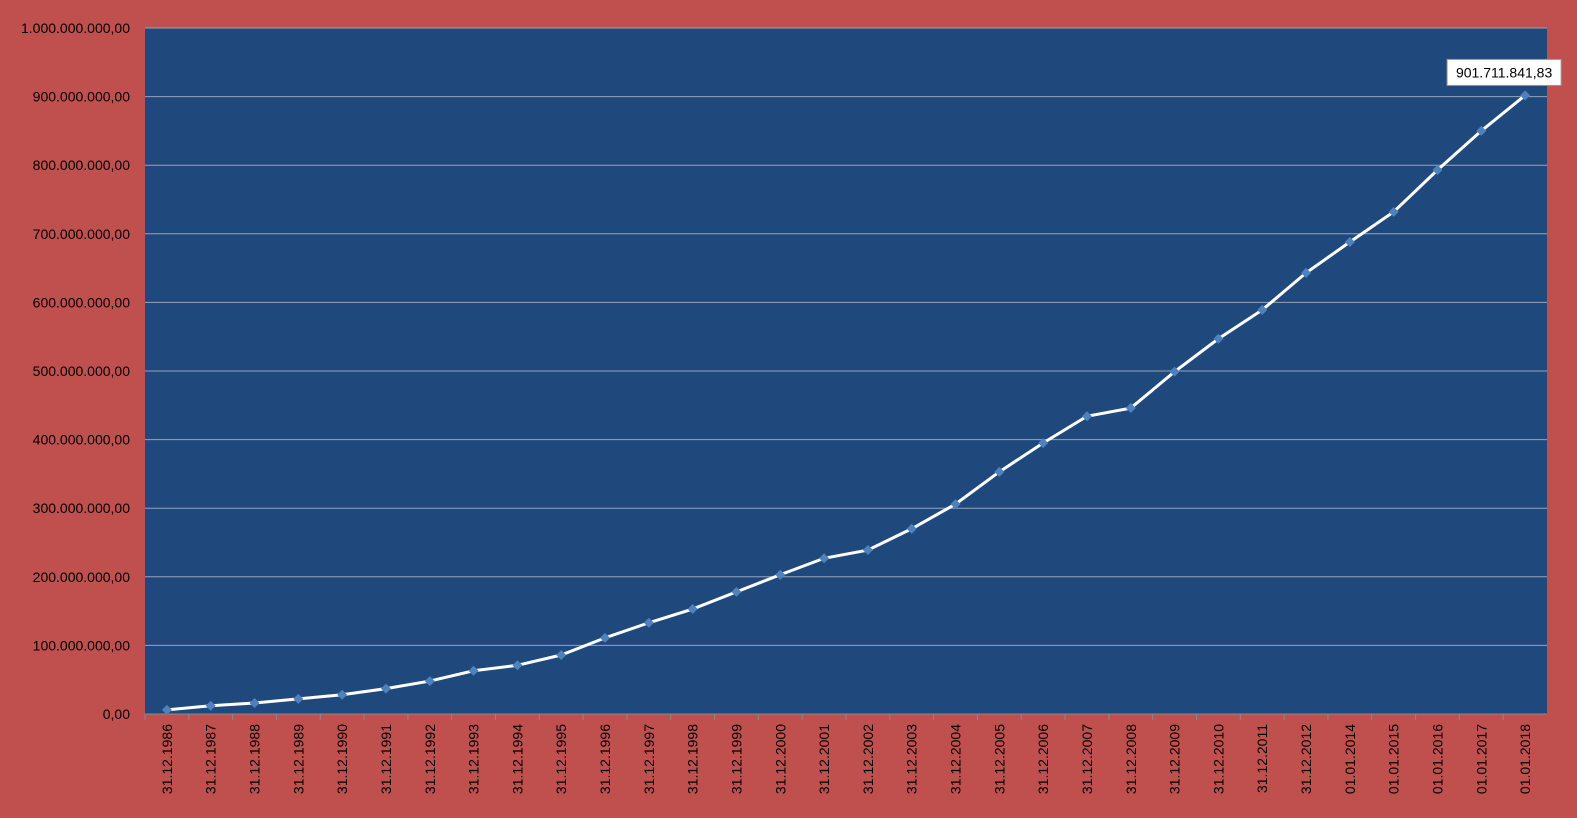 The image size is (1577, 818). Describe the element at coordinates (474, 759) in the screenshot. I see `x-tick-label: 31.12.1993` at that location.